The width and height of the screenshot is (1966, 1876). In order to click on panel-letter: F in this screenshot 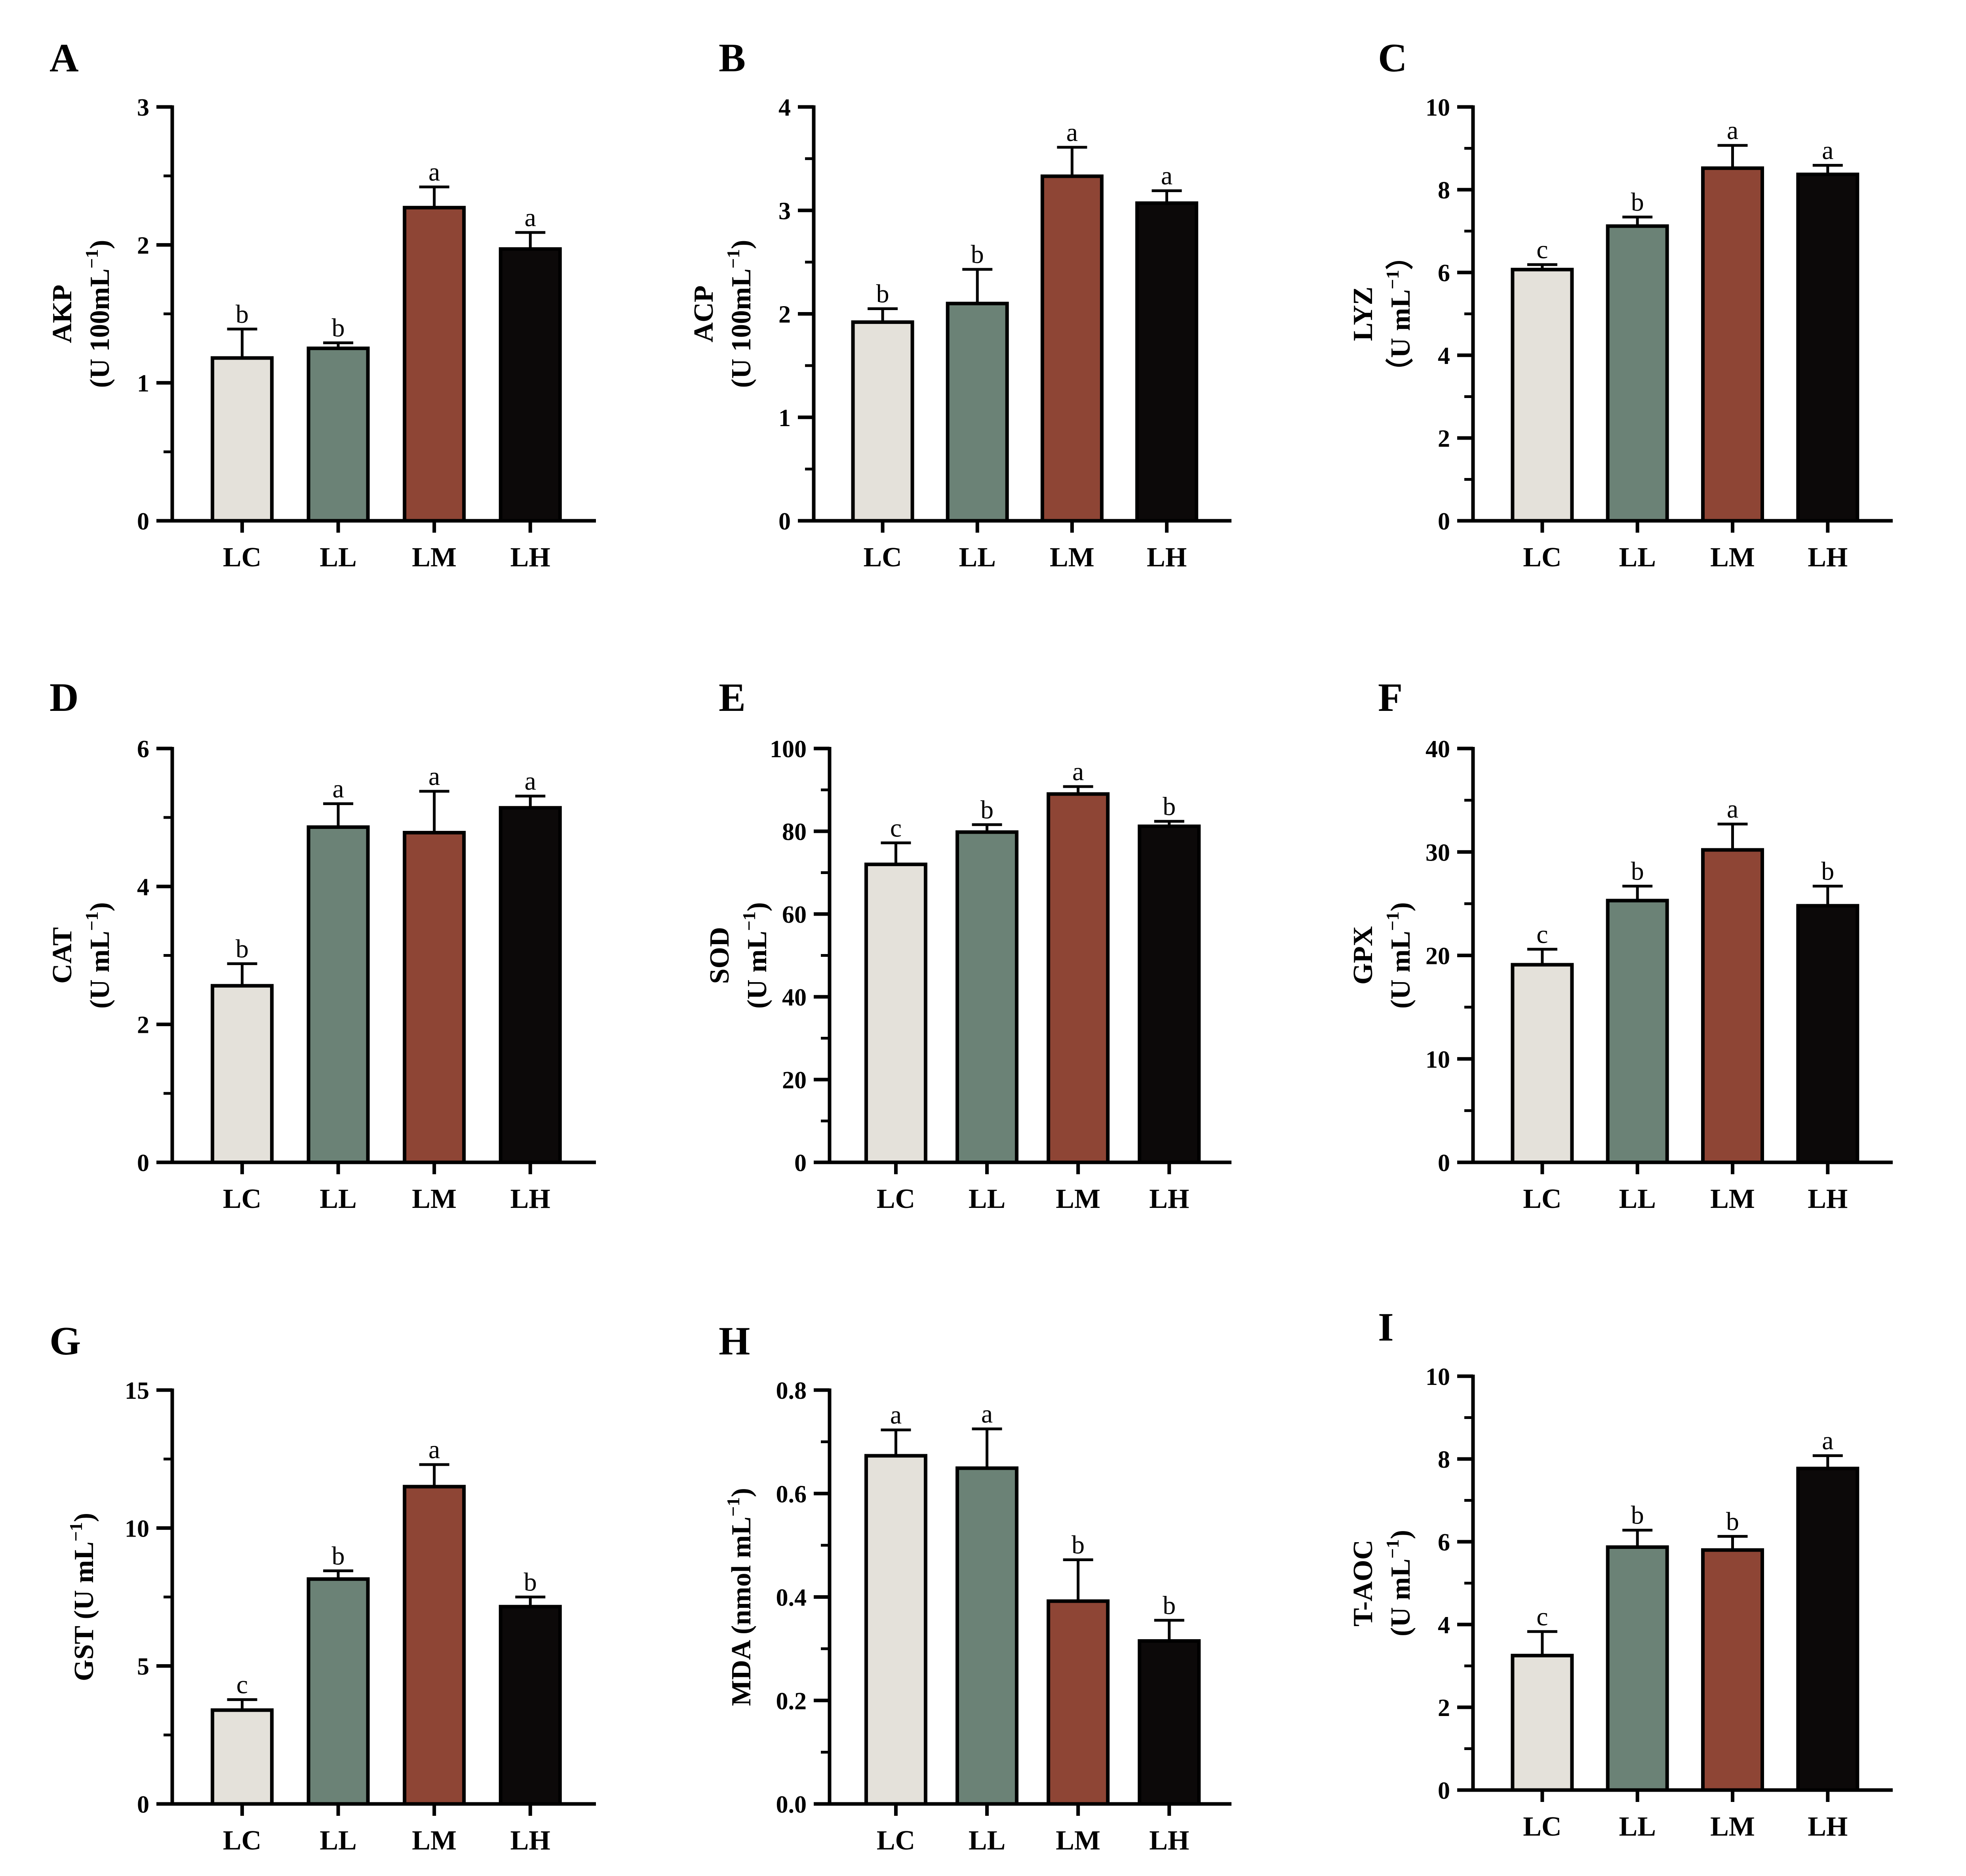, I will do `click(1390, 697)`.